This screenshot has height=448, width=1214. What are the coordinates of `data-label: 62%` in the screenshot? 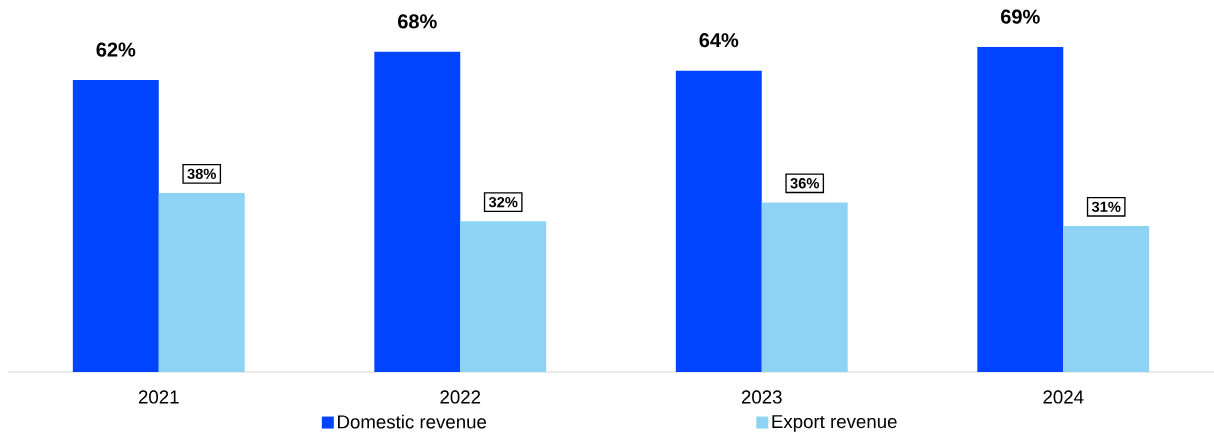 It's located at (116, 49).